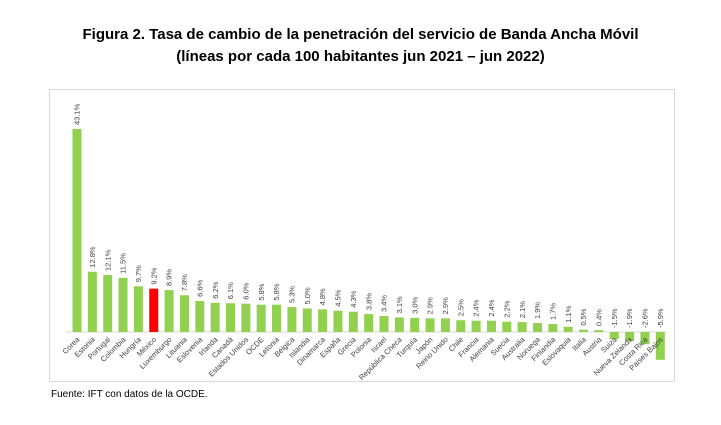  I want to click on data-label-1: 12.8%, so click(92, 257).